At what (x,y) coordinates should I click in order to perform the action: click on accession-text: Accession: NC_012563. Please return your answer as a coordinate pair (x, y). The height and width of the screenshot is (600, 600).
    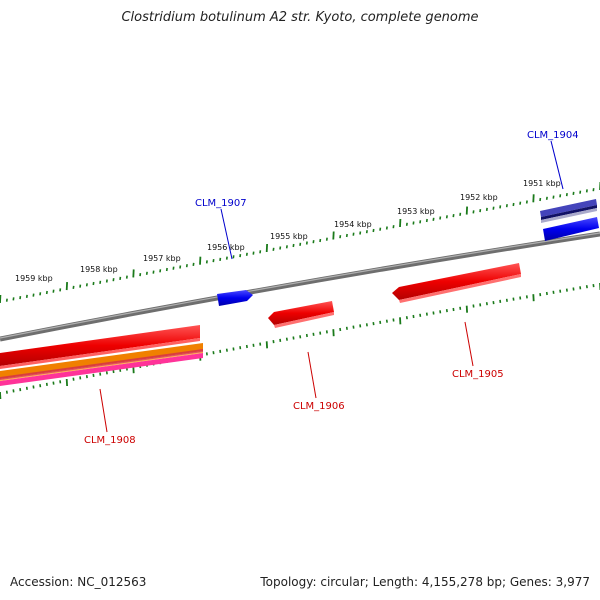
    Looking at the image, I should click on (78, 582).